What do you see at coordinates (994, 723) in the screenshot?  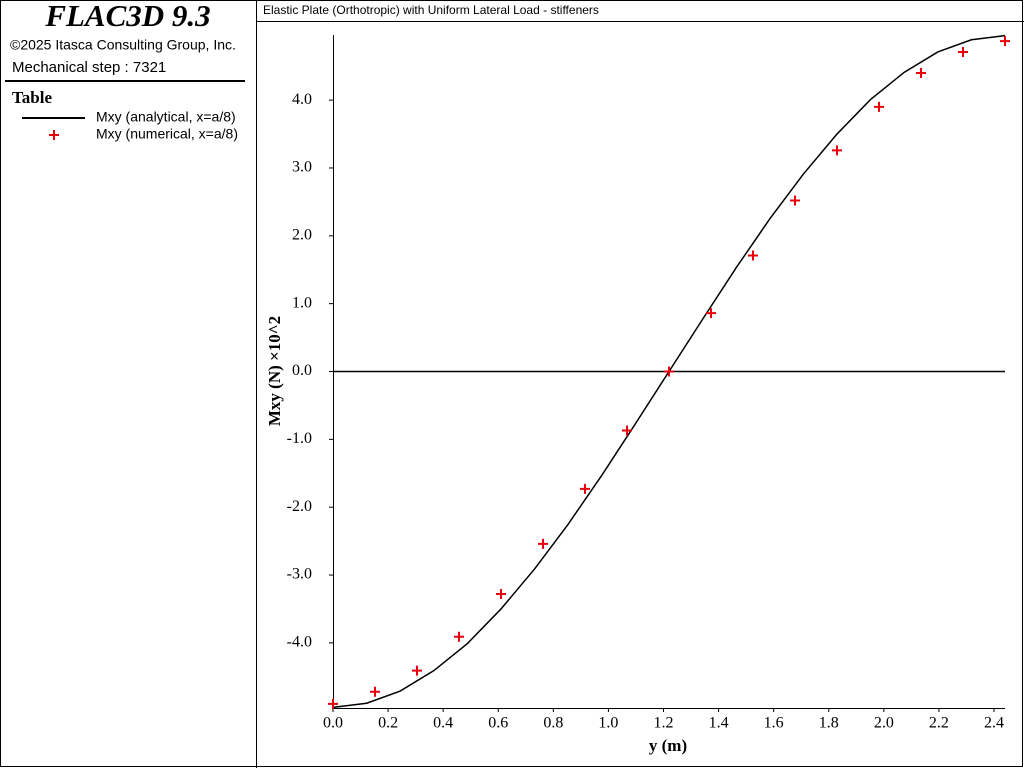 I see `x-tick-label: 2.4` at bounding box center [994, 723].